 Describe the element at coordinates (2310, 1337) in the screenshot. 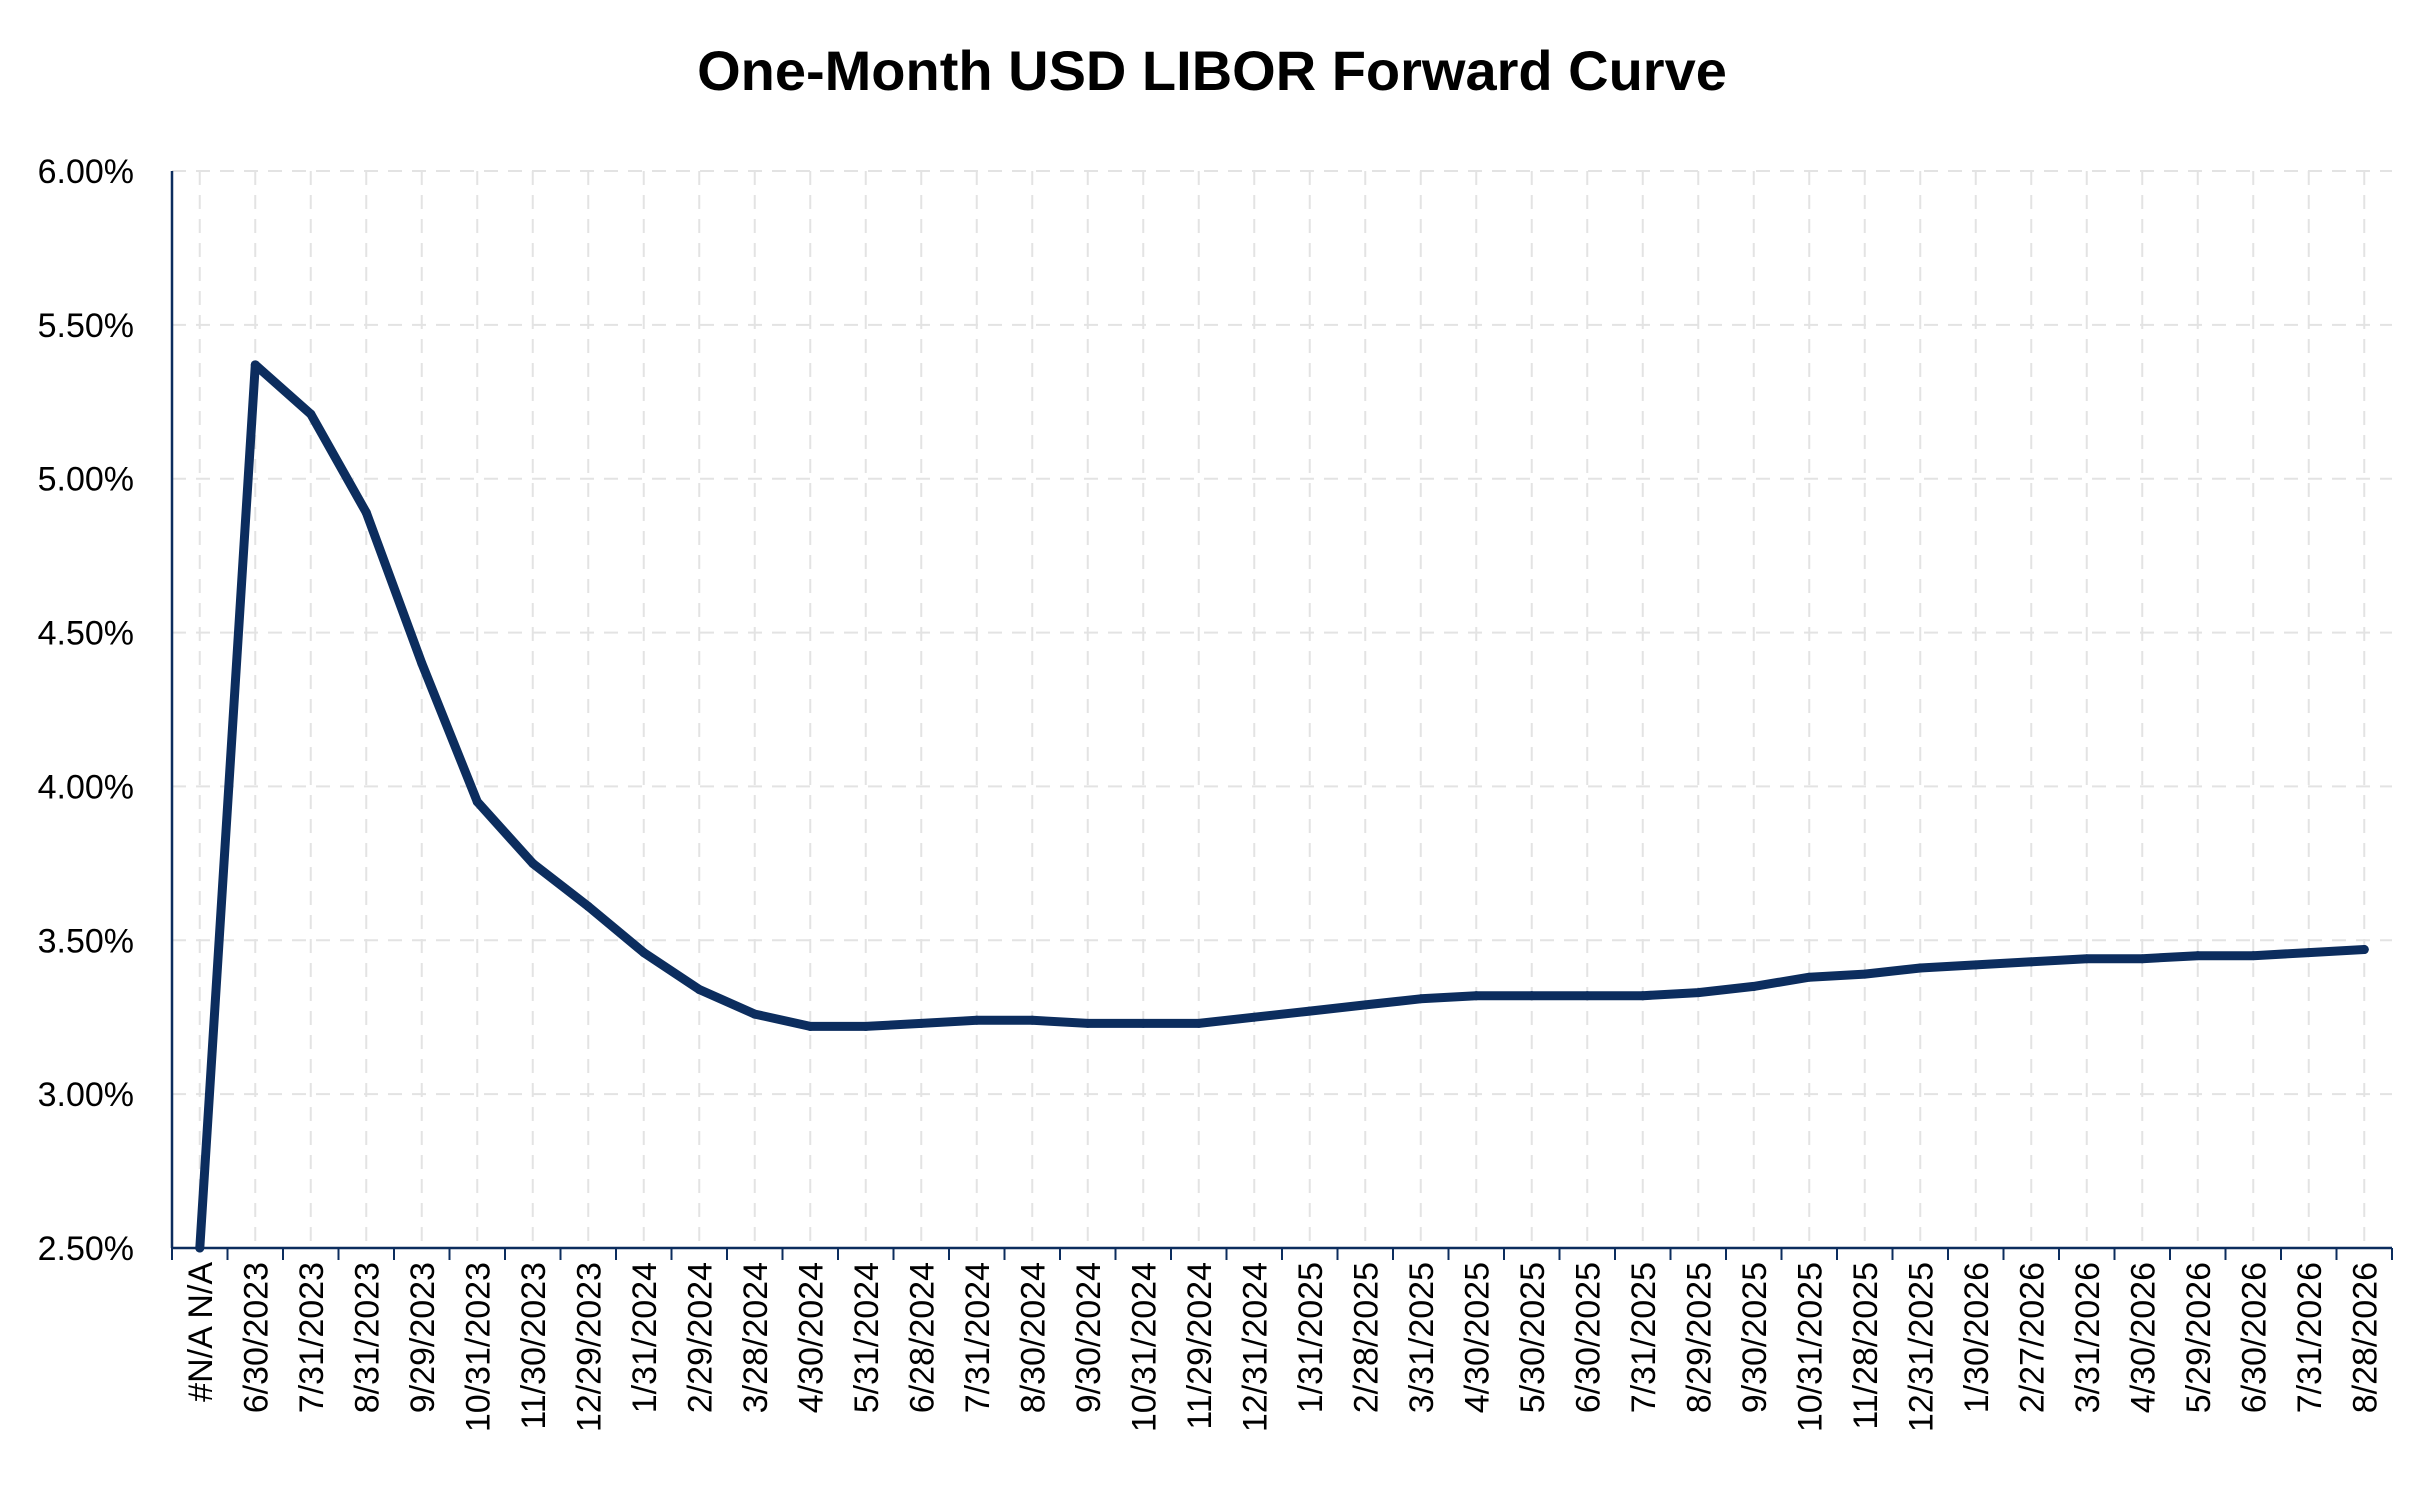

I see `x-tick-label: 7/31/2026` at that location.